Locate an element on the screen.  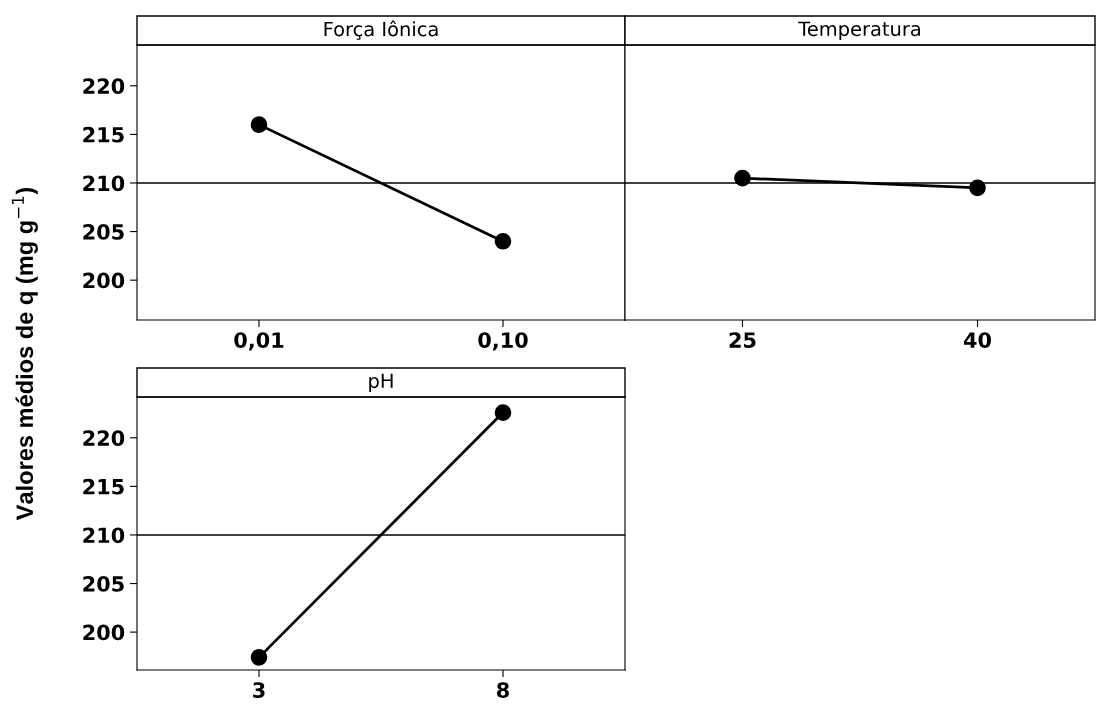
y-axis-title: Valores médios de q (mg g$^{−1}$) is located at coordinates (24, 354).